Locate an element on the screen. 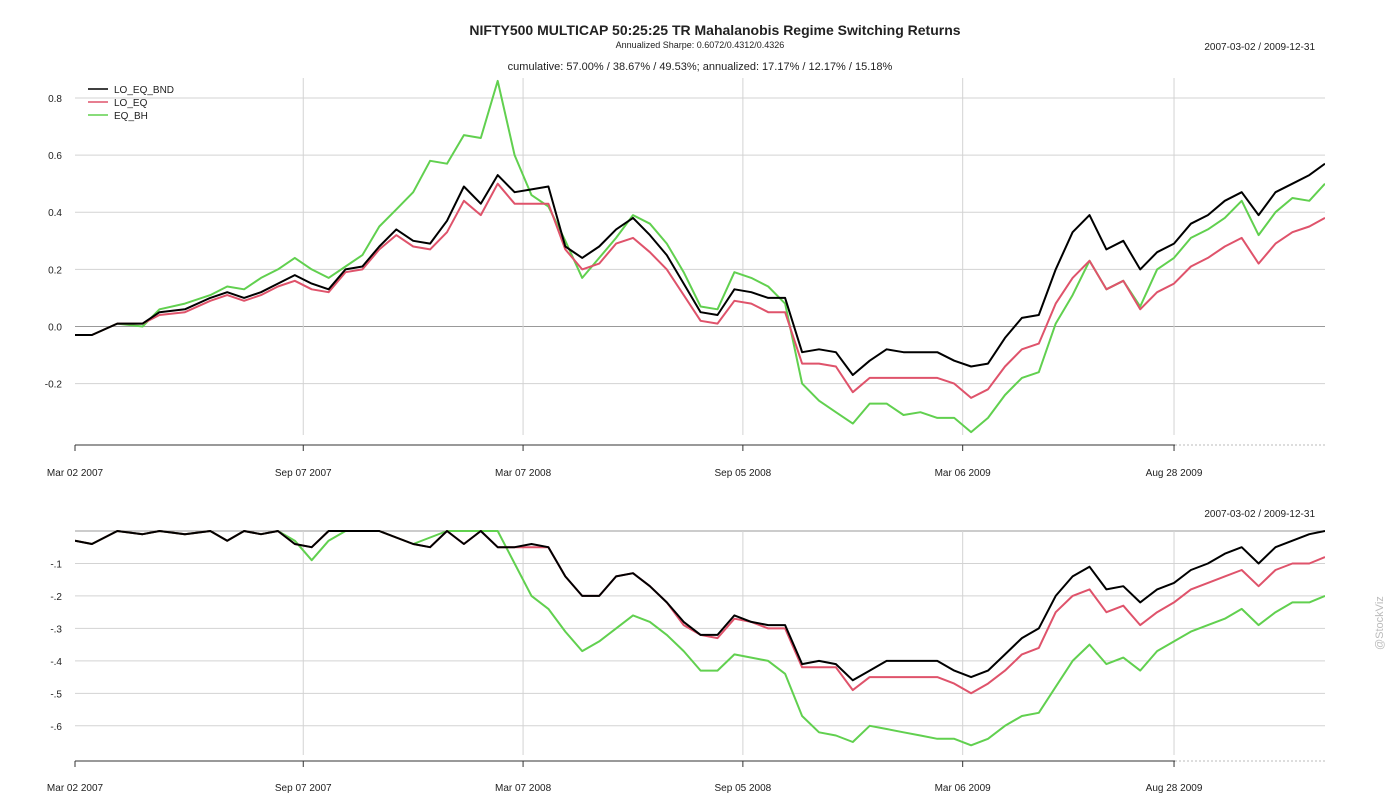  stockviz-watermark: @StockViz is located at coordinates (1380, 623).